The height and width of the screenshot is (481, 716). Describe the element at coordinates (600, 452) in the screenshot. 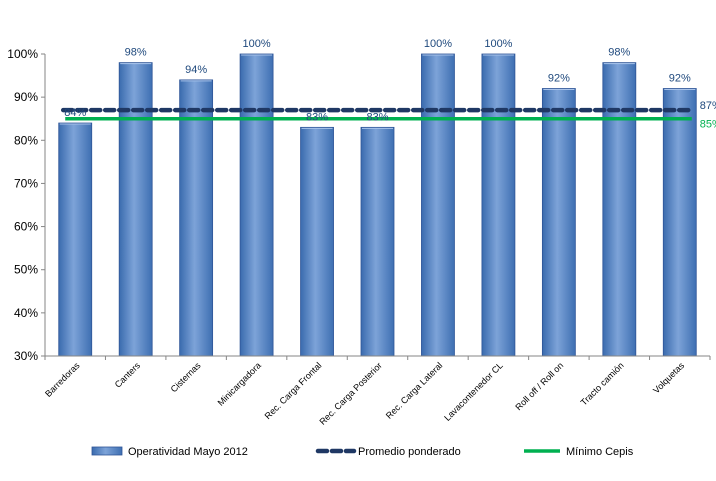

I see `legend-minimum-label: Mínimo Cepis` at that location.